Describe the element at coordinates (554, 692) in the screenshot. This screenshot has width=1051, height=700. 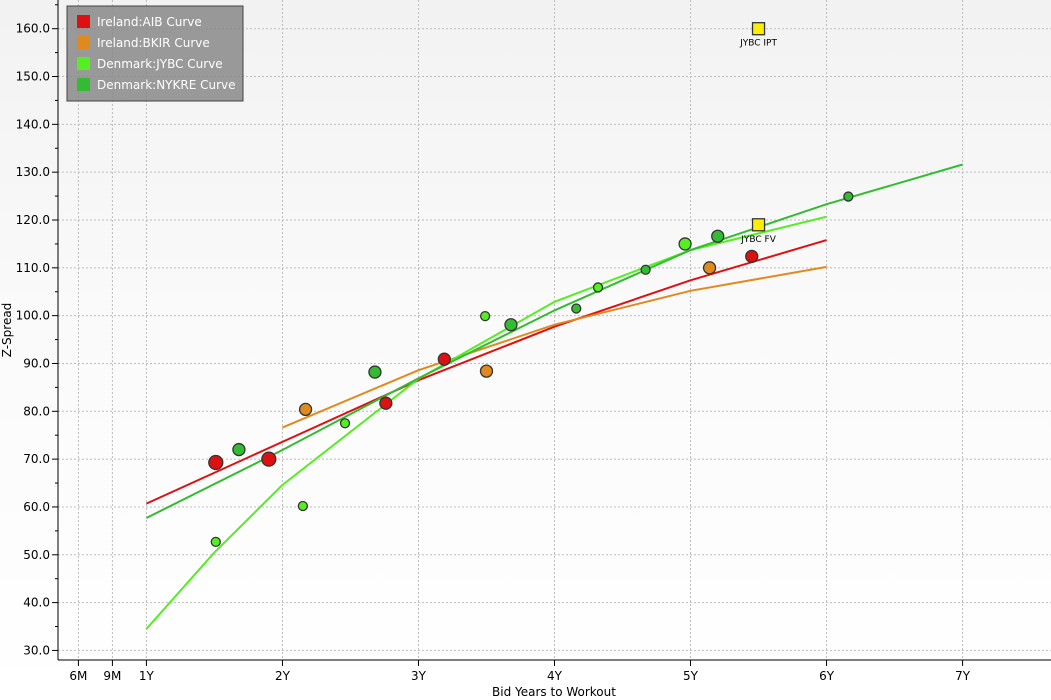
I see `x-axis-title: Bid Years to Workout` at that location.